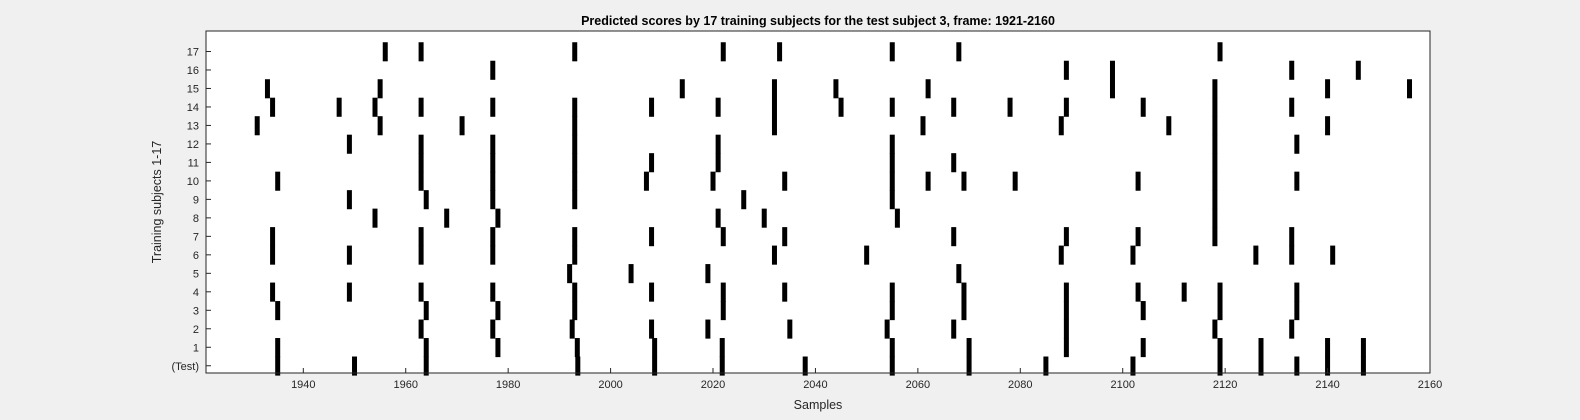  Describe the element at coordinates (157, 202) in the screenshot. I see `y-axis-label: Training subjects 1-17` at that location.